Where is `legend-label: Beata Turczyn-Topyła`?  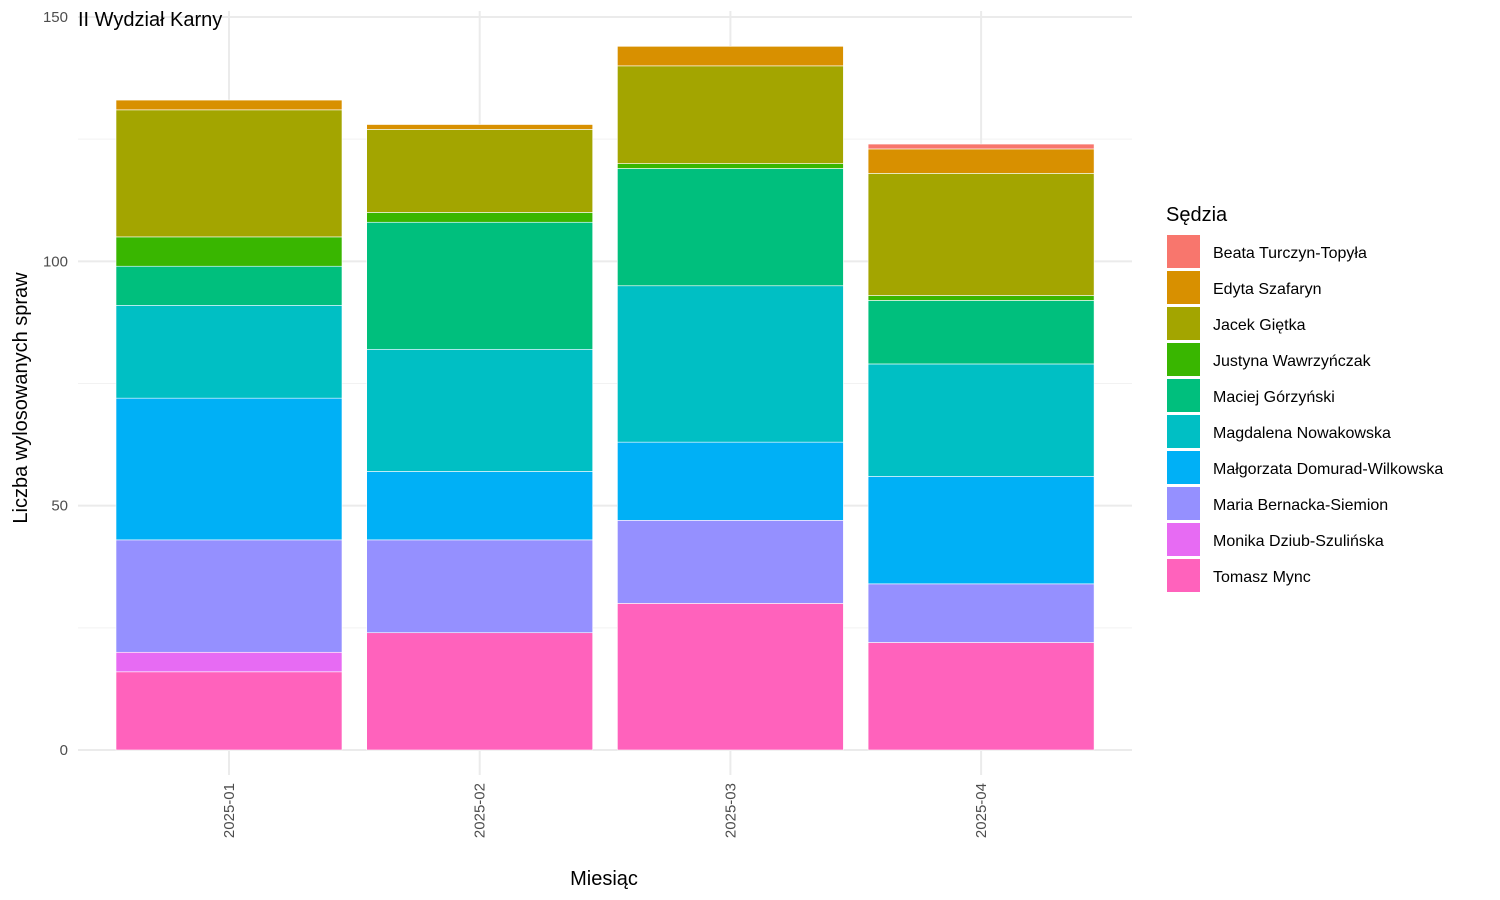
legend-label: Beata Turczyn-Topyła is located at coordinates (1290, 253).